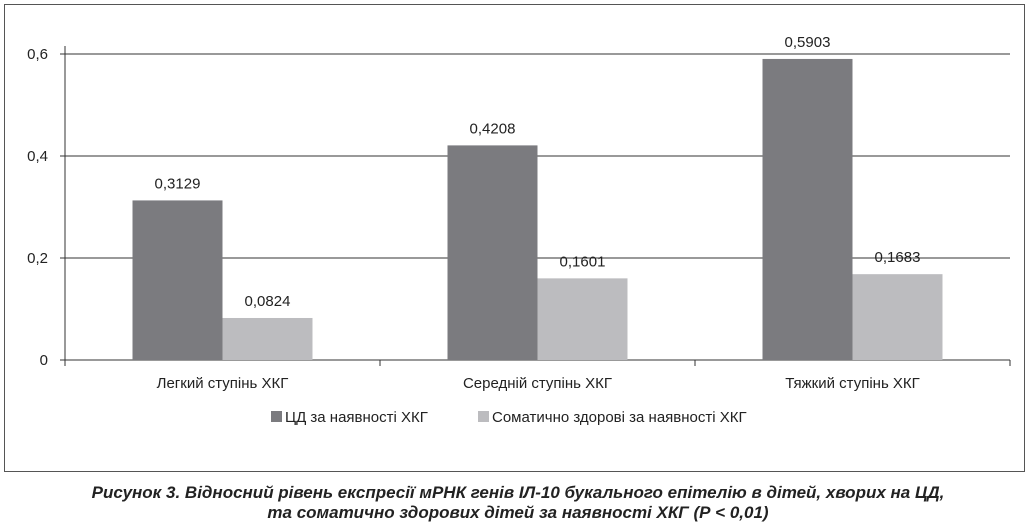 Image resolution: width=1036 pixels, height=528 pixels. What do you see at coordinates (44, 360) in the screenshot?
I see `y-tick-label: 0` at bounding box center [44, 360].